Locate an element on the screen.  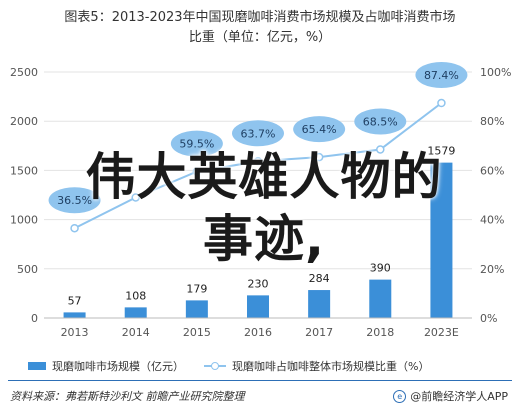
chart-legend: 现磨咖啡市场规模（亿元） 现磨咖啡占咖啡整体市场规模比重（%） is located at coordinates (263, 366).